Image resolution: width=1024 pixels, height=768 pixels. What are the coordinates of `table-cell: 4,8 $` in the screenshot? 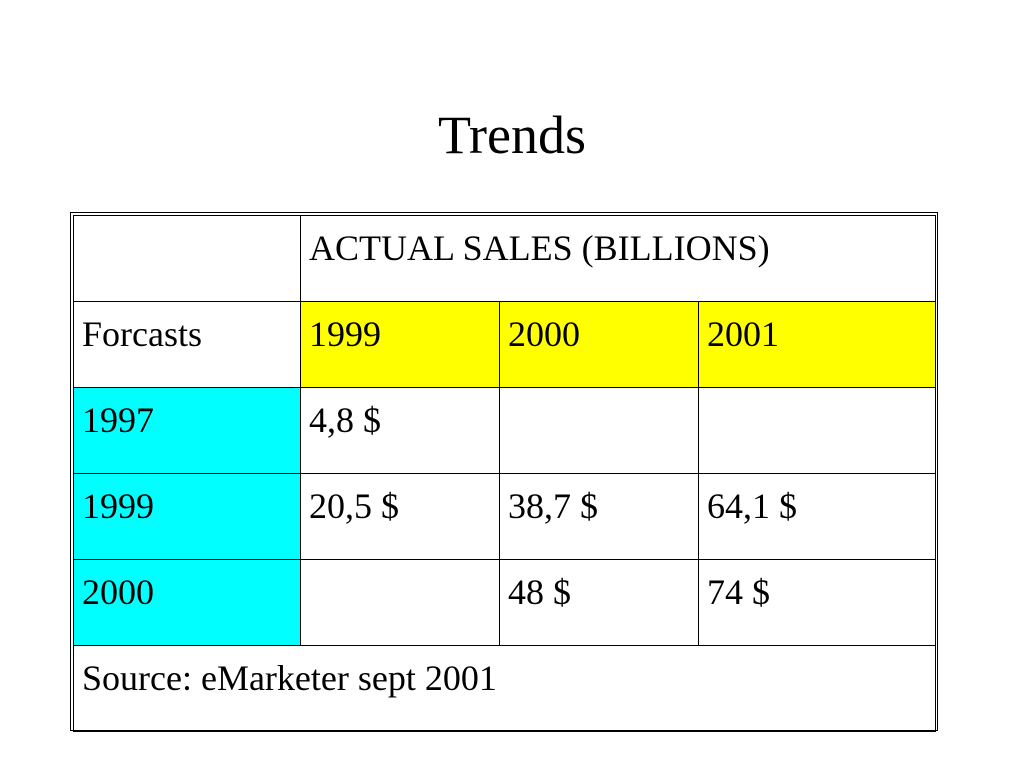 It's located at (400, 430).